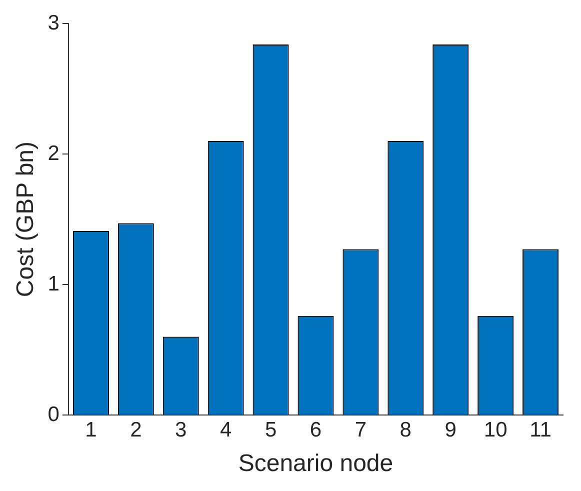 The width and height of the screenshot is (581, 491). I want to click on x-tick-label: 10, so click(496, 430).